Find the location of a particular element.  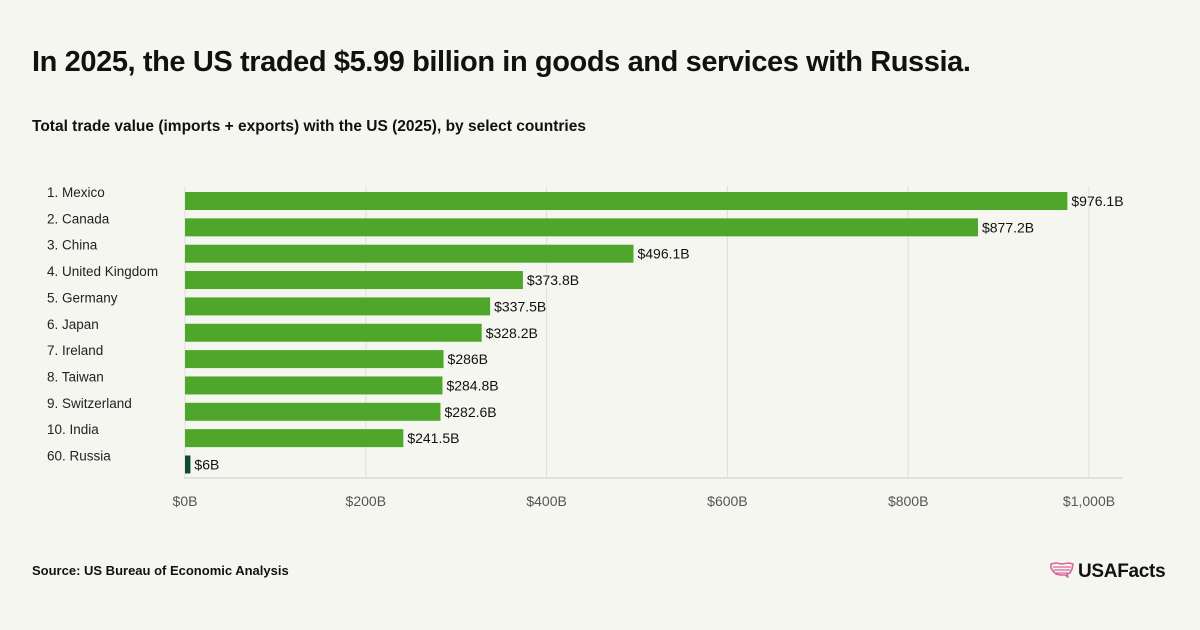

data-label: $337.5B is located at coordinates (520, 306).